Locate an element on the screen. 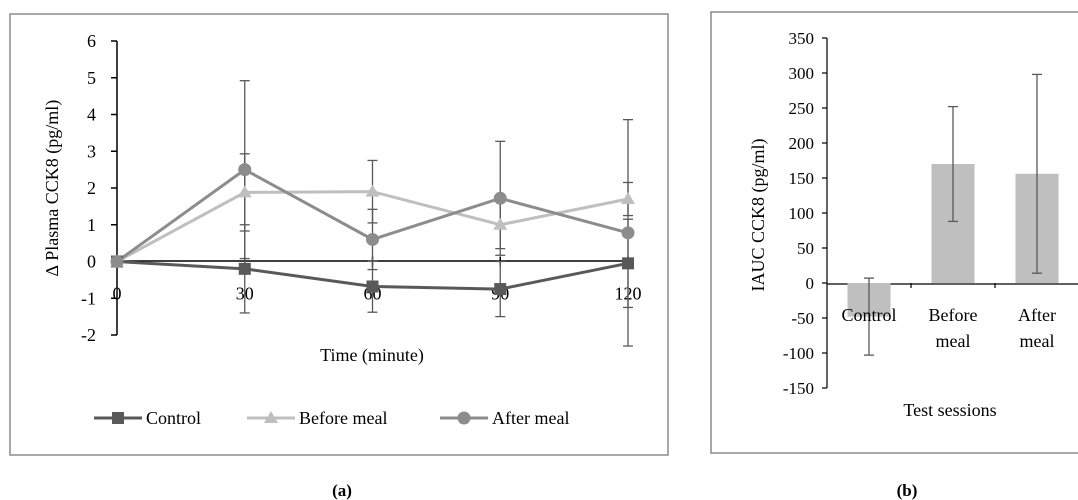 Image resolution: width=1078 pixels, height=500 pixels. panel-a-y-axis-title: ∆ Plasma CCK8 (pg/ml) is located at coordinates (52, 188).